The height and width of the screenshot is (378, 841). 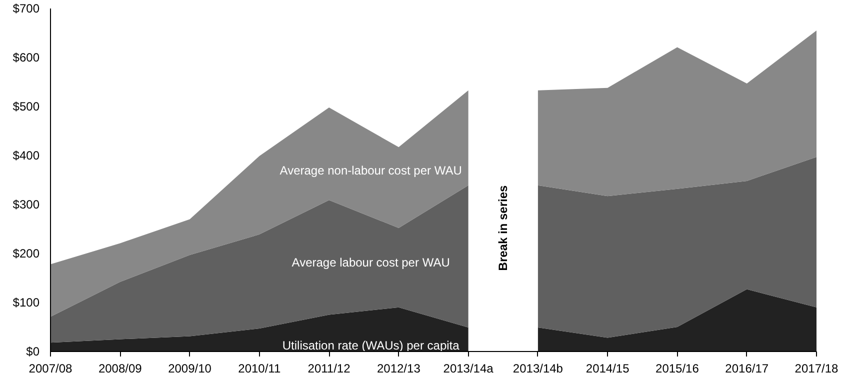 What do you see at coordinates (26, 9) in the screenshot?
I see `y-tick-label: $700` at bounding box center [26, 9].